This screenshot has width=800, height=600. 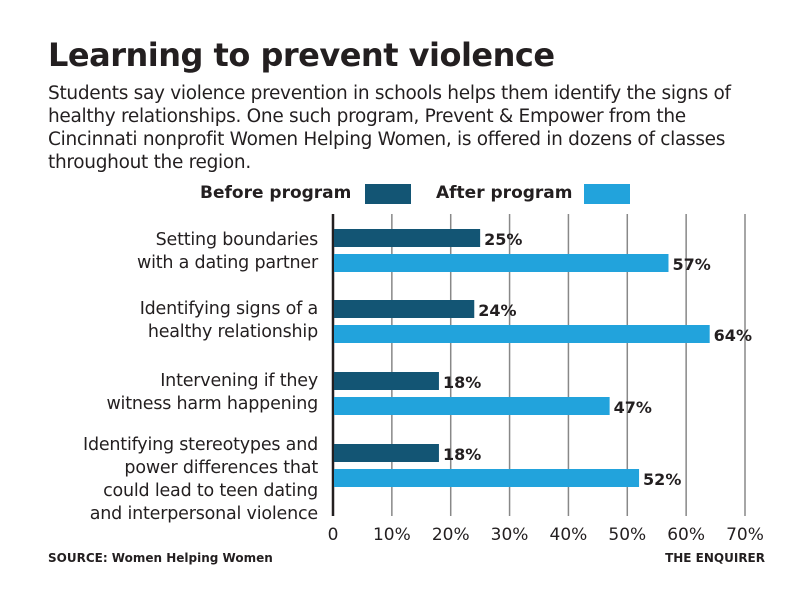 What do you see at coordinates (686, 535) in the screenshot?
I see `x-tick-label: 60%` at bounding box center [686, 535].